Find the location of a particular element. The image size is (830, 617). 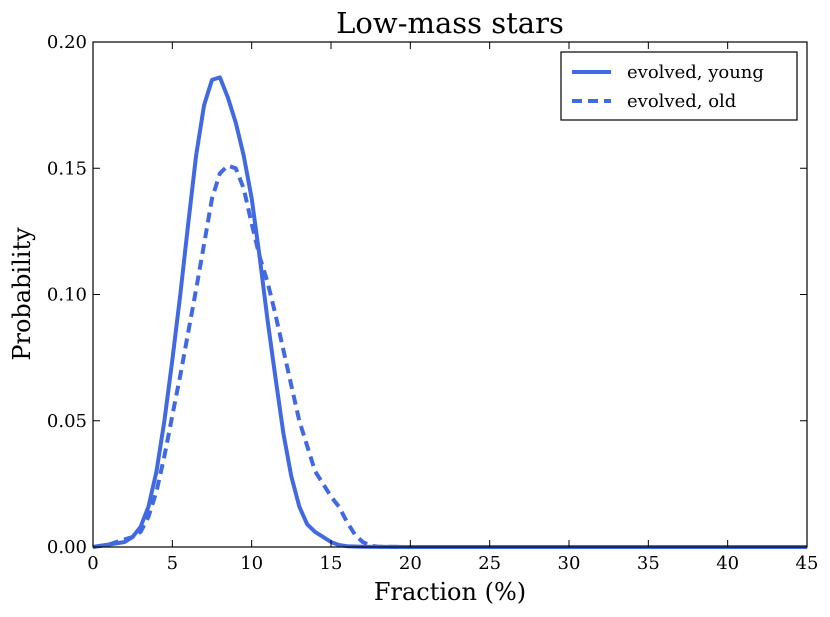

legend-label-1: evolved, old is located at coordinates (681, 101).